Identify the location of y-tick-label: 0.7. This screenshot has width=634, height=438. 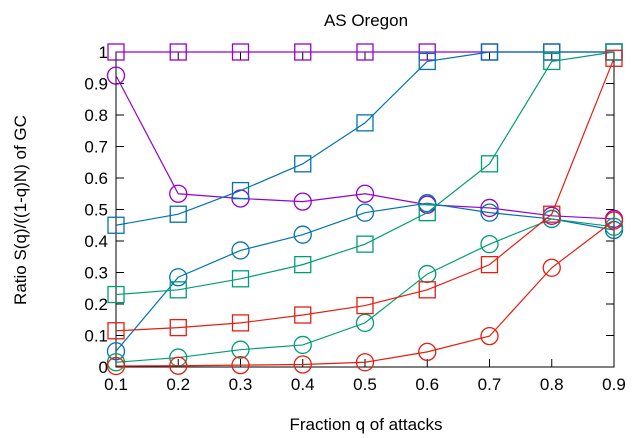
(96, 147).